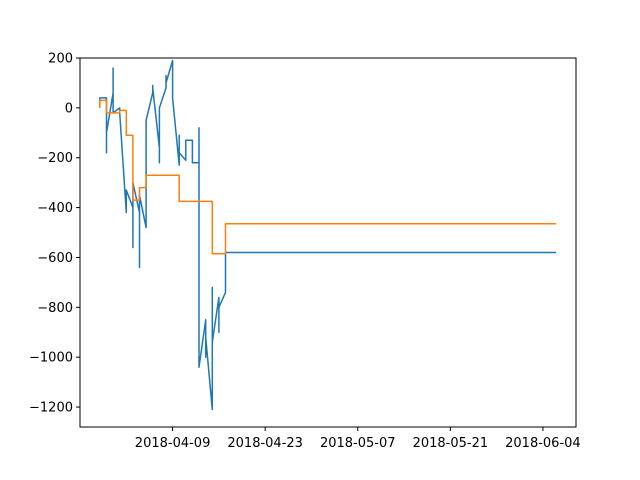 This screenshot has height=480, width=640. I want to click on y-tick-label: −800, so click(55, 308).